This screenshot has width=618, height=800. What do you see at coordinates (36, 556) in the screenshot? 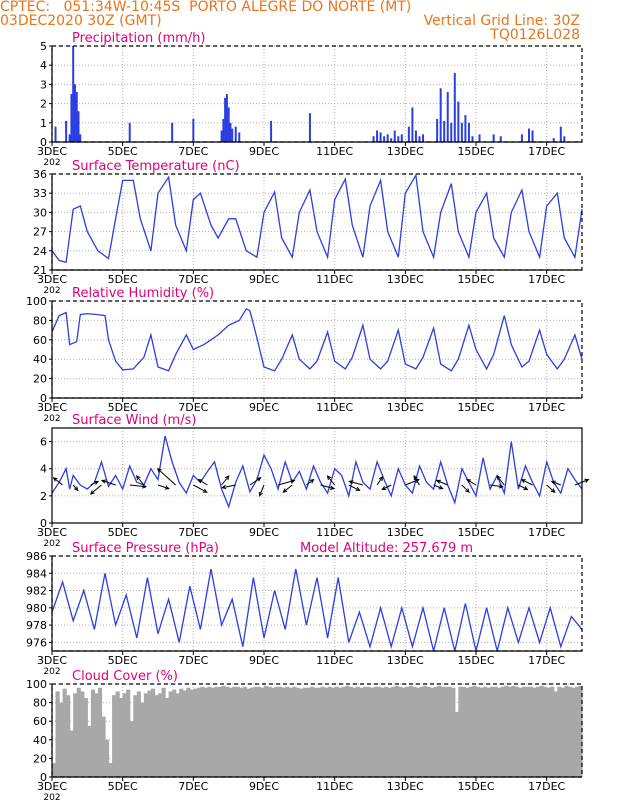
I see `panel5-ytick-label: 986` at bounding box center [36, 556].